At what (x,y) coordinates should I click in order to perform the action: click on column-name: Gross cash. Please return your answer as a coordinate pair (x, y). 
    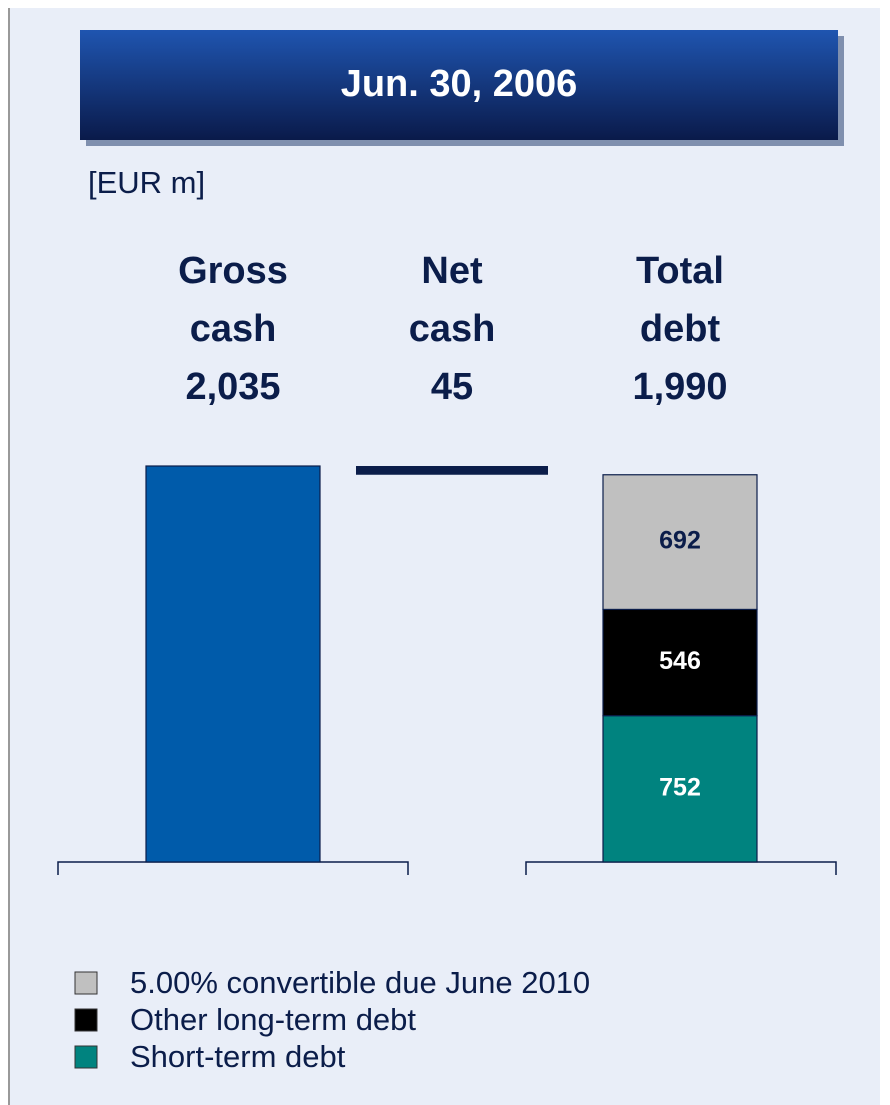
    Looking at the image, I should click on (233, 300).